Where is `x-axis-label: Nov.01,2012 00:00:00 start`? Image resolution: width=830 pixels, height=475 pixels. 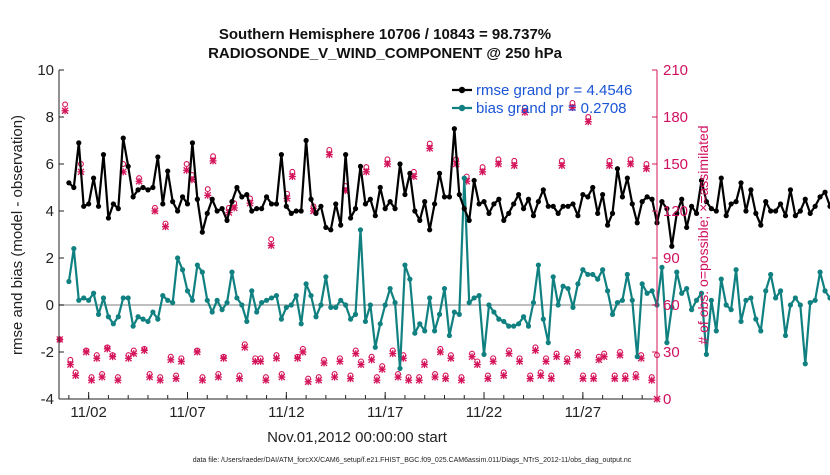 x-axis-label: Nov.01,2012 00:00:00 start is located at coordinates (357, 437).